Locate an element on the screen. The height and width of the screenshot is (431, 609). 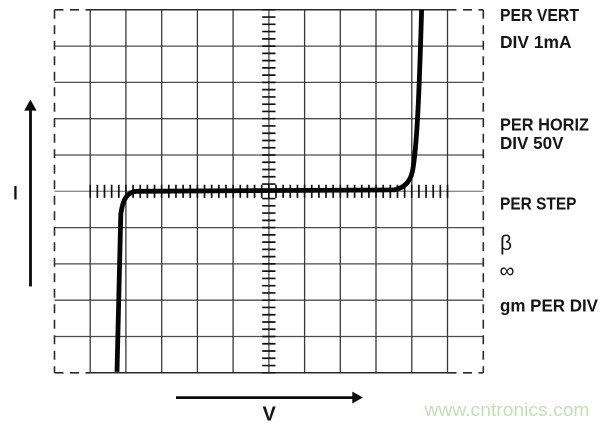
svg-text: PER HORIZ is located at coordinates (544, 125).